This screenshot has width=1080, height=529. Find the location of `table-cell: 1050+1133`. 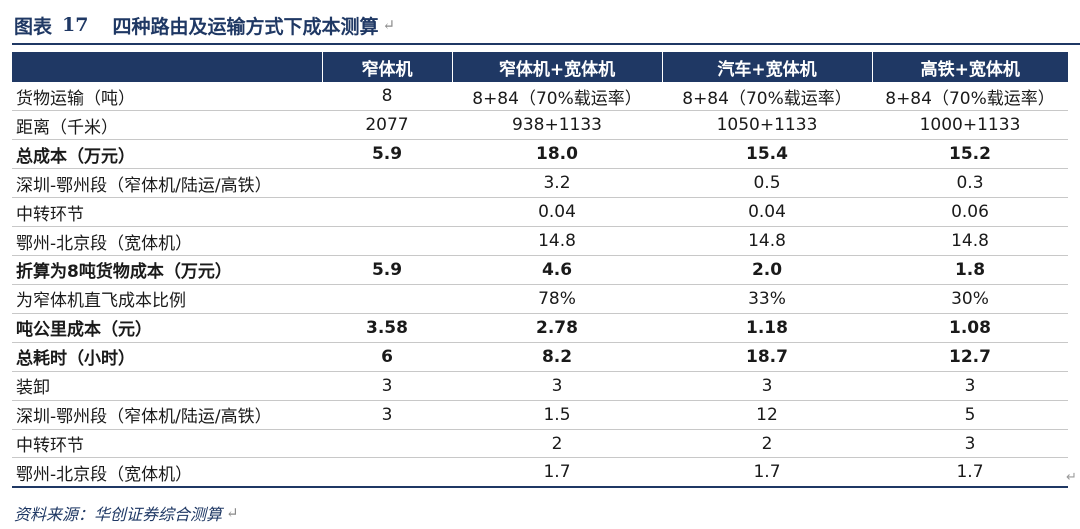

table-cell: 1050+1133 is located at coordinates (767, 125).